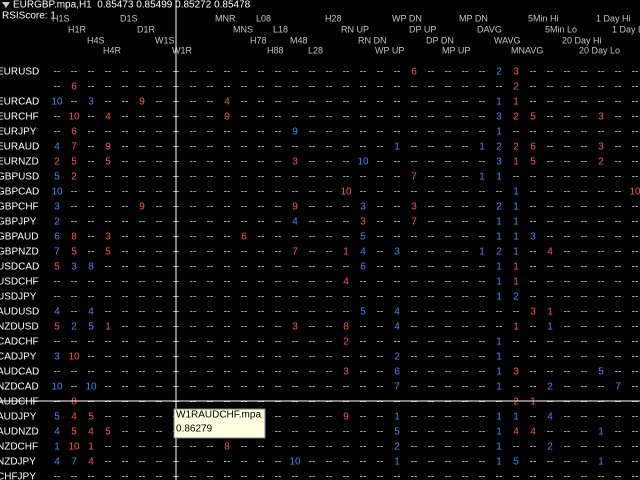 This screenshot has width=640, height=480. Describe the element at coordinates (243, 29) in the screenshot. I see `column-header: MNS` at that location.